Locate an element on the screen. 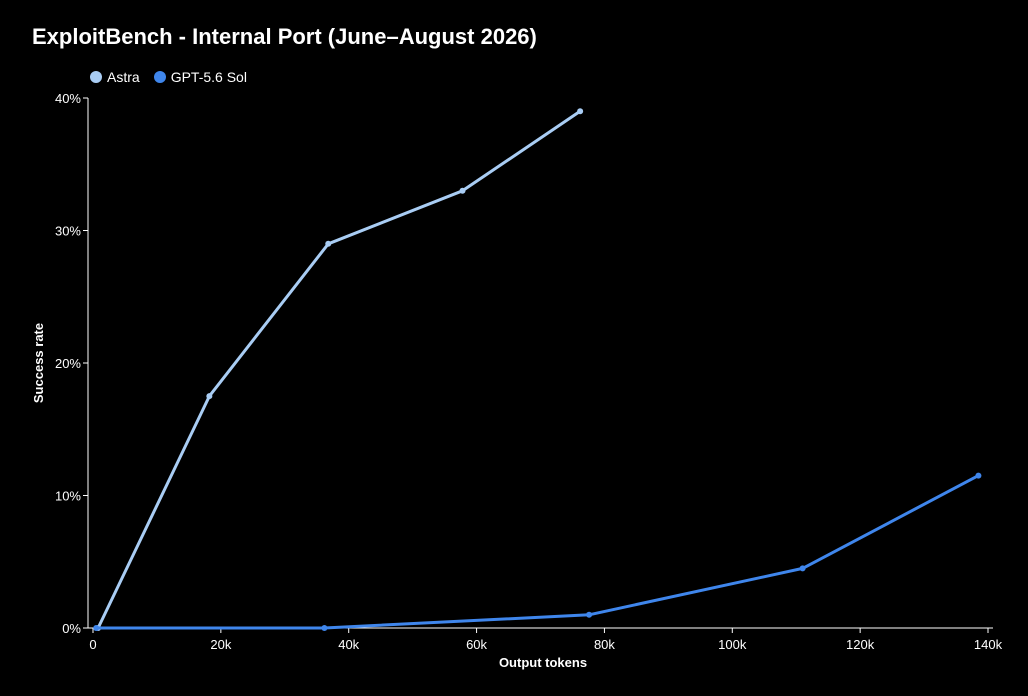 This screenshot has height=696, width=1028. x-tick-label: 140k is located at coordinates (988, 644).